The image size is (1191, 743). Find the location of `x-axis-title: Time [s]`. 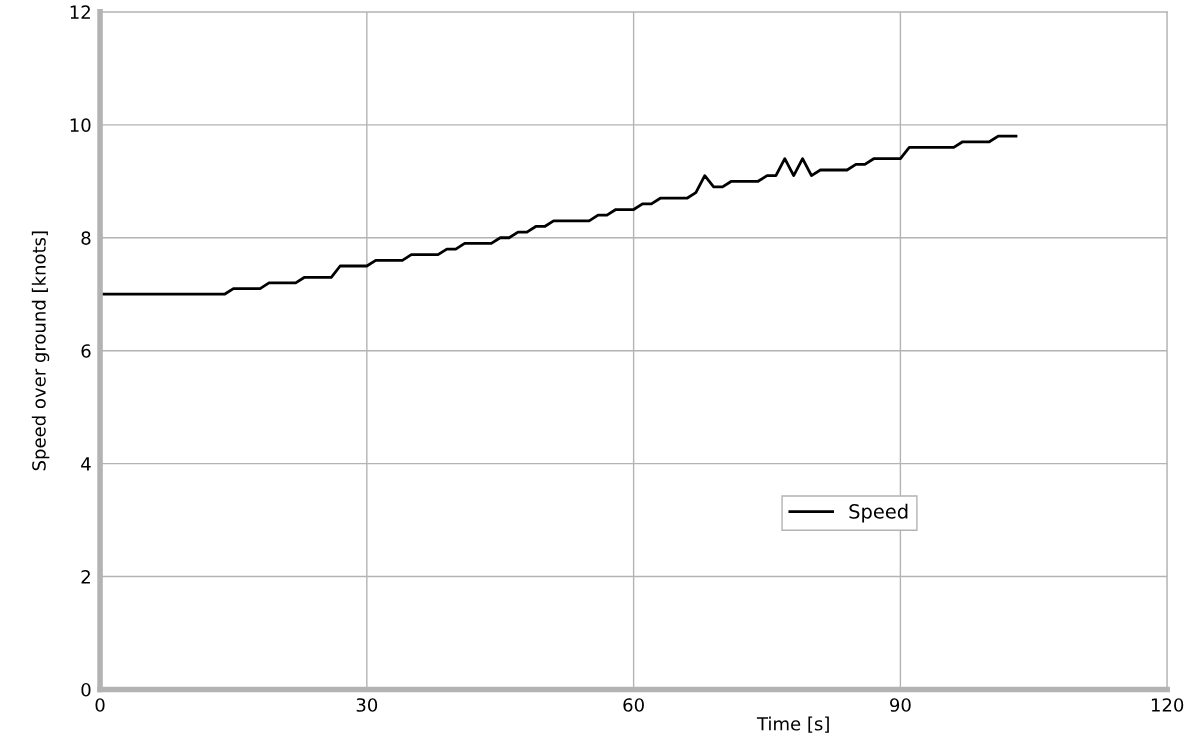

x-axis-title: Time [s] is located at coordinates (792, 724).